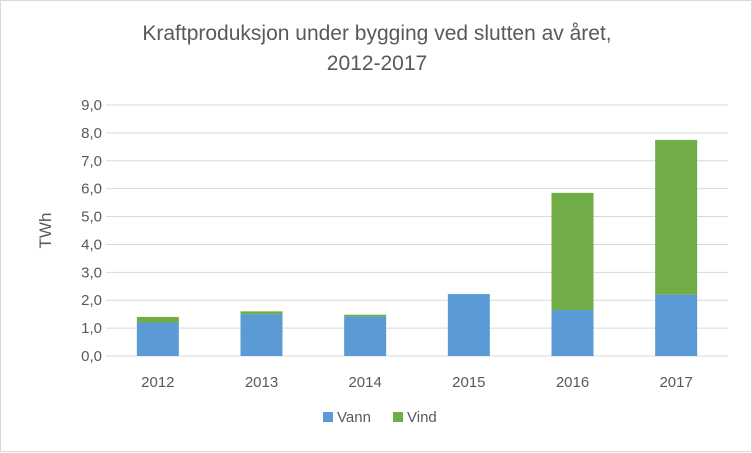 The image size is (752, 453). I want to click on x-tick-label: 2016, so click(572, 382).